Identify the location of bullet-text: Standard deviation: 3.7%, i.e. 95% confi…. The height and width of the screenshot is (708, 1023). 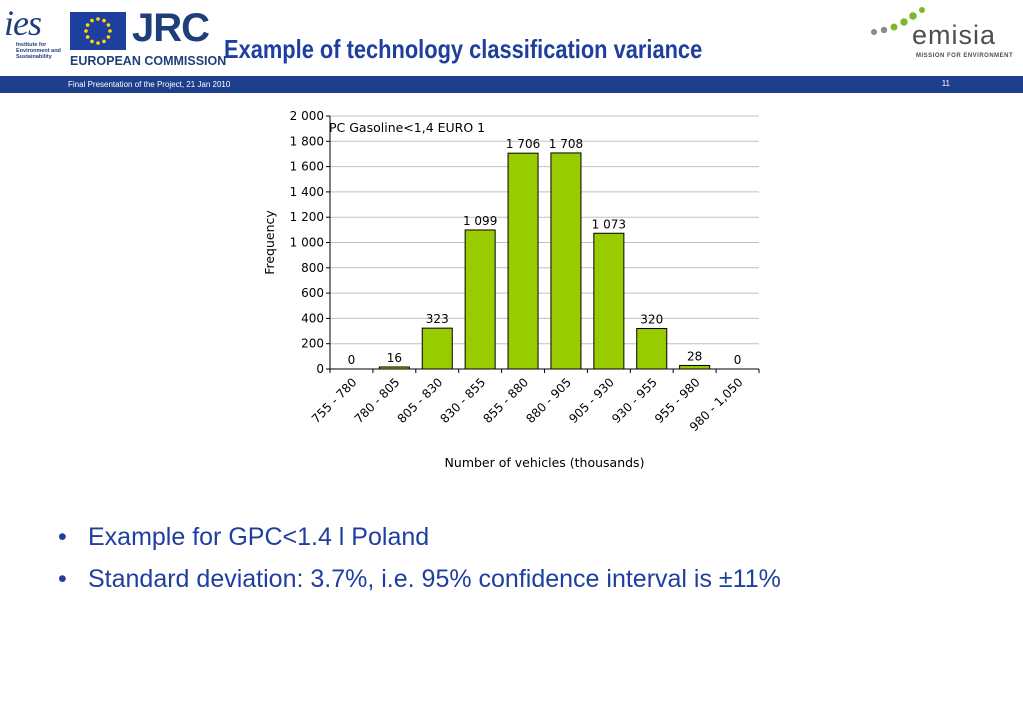
(434, 579).